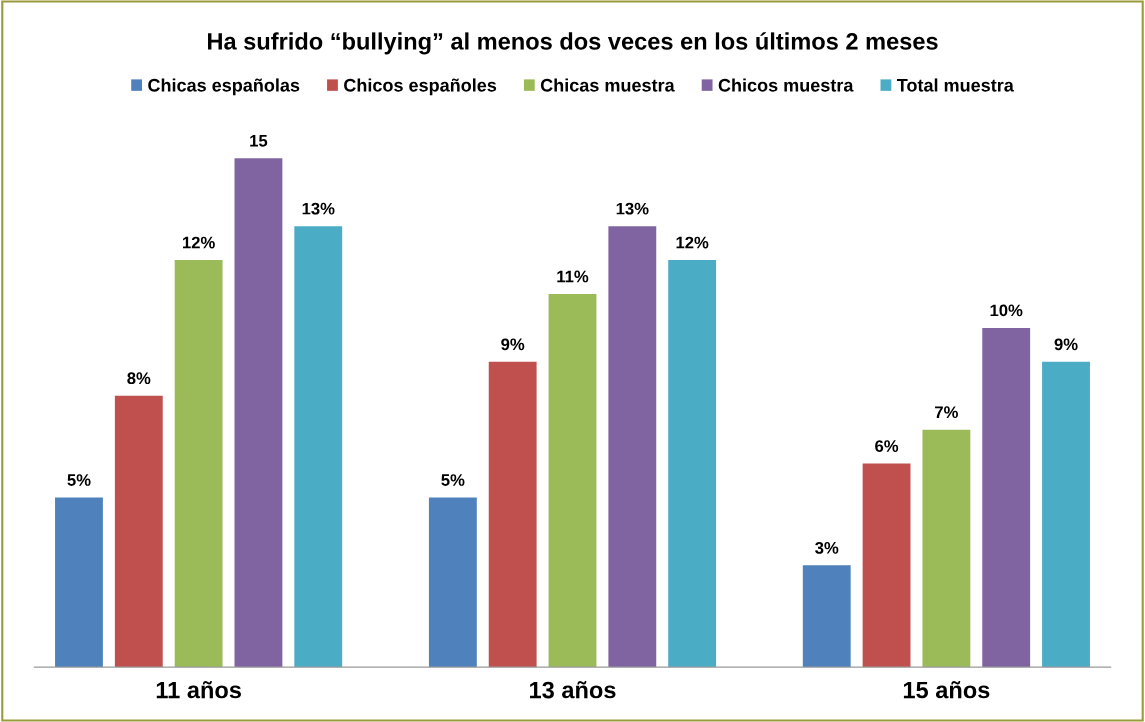 This screenshot has width=1145, height=722. What do you see at coordinates (198, 690) in the screenshot?
I see `x-tick-label: 11 años` at bounding box center [198, 690].